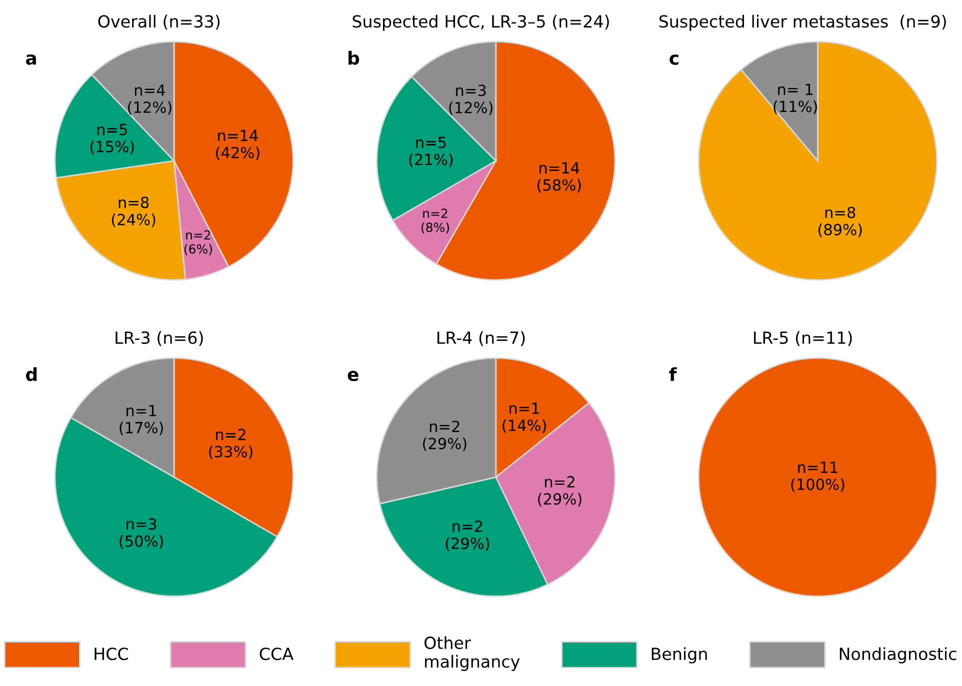 The image size is (962, 686). I want to click on data-label: n=14 (58%), so click(559, 177).